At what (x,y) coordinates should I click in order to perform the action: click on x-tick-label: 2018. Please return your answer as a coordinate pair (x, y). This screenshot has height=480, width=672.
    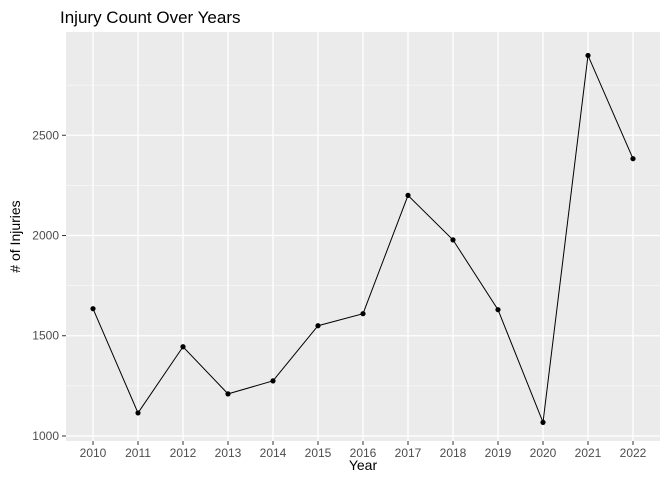
    Looking at the image, I should click on (453, 453).